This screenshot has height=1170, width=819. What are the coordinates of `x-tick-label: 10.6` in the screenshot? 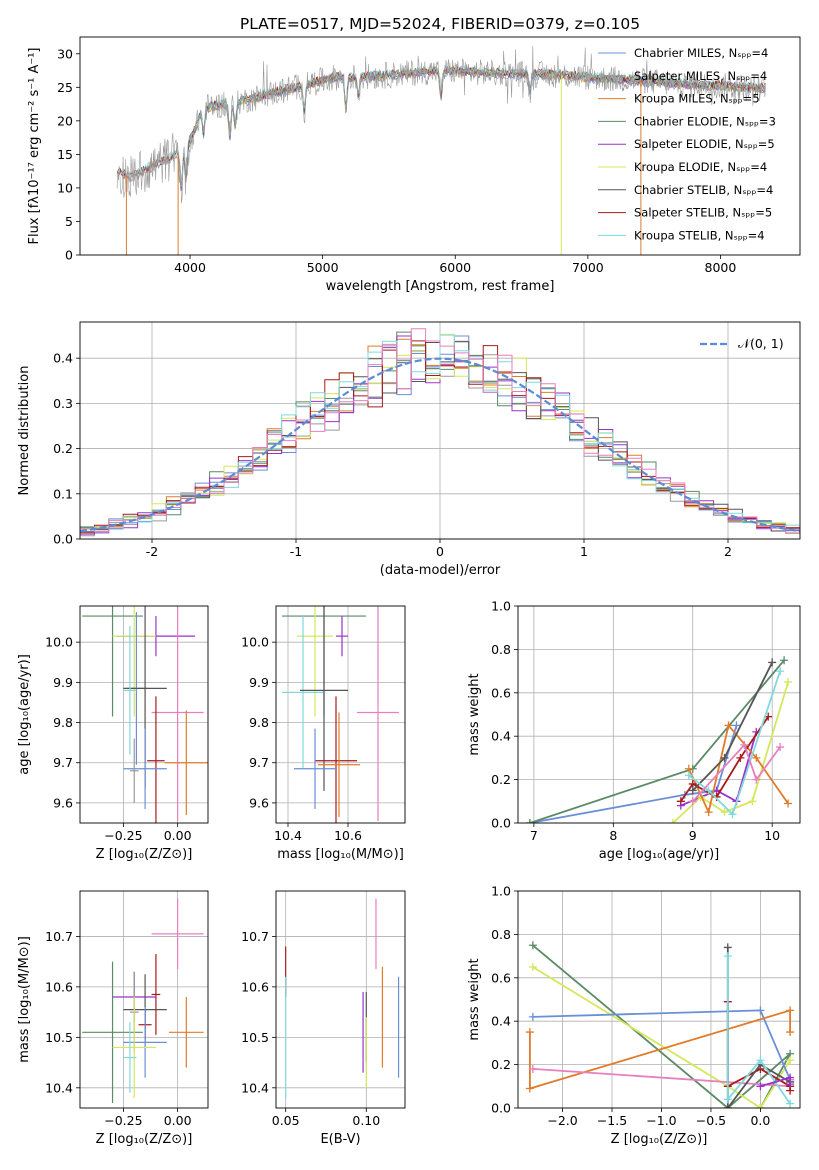 It's located at (348, 835).